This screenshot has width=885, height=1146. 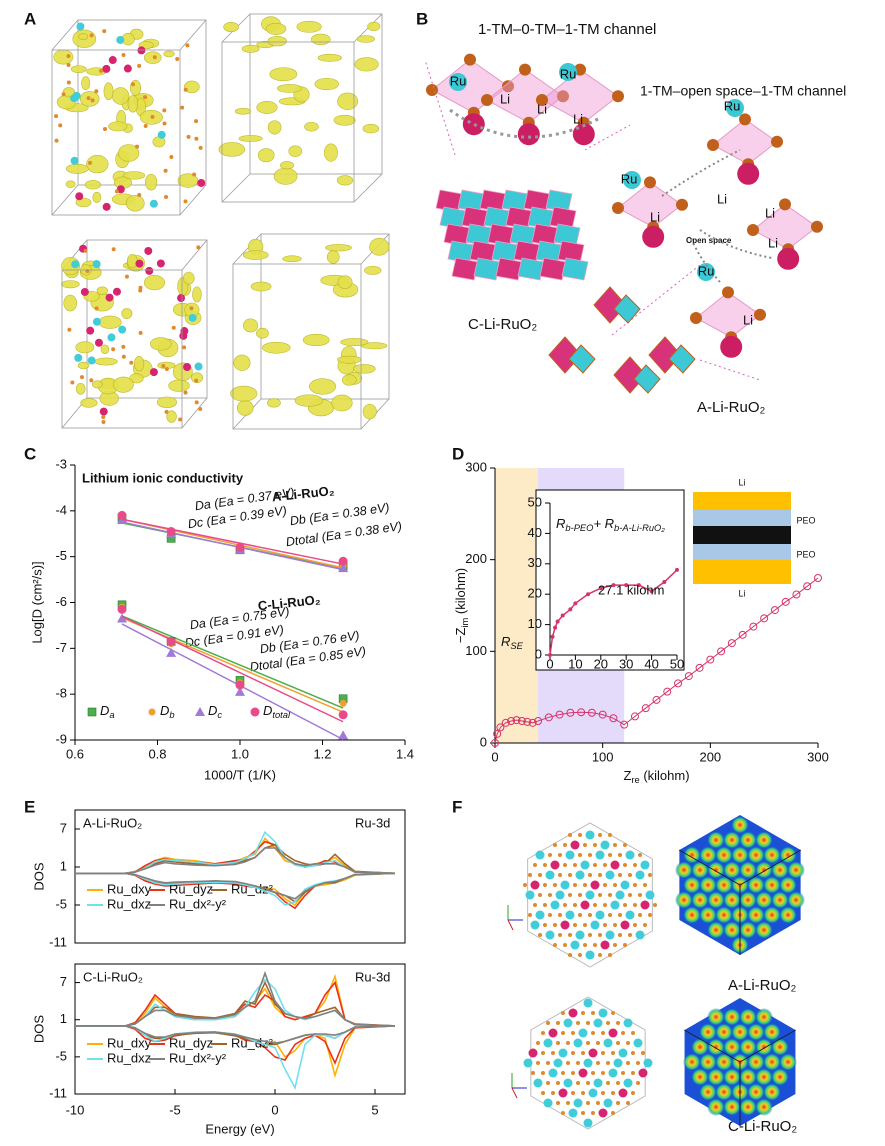 I want to click on x-tick-label: 50, so click(x=677, y=663).